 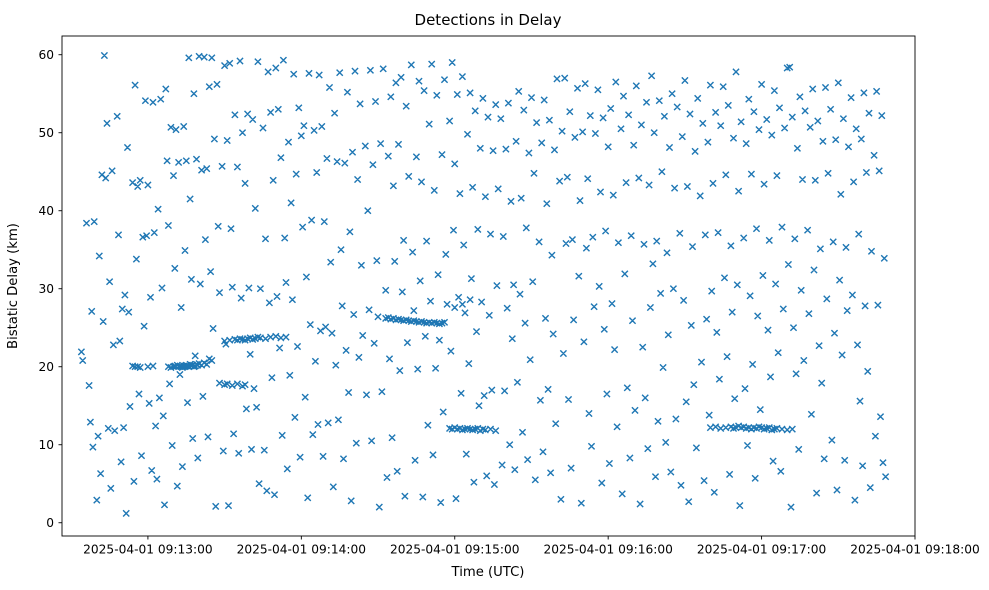 What do you see at coordinates (454, 550) in the screenshot?
I see `x-tick-label: 2025-04-01 09:15:00` at bounding box center [454, 550].